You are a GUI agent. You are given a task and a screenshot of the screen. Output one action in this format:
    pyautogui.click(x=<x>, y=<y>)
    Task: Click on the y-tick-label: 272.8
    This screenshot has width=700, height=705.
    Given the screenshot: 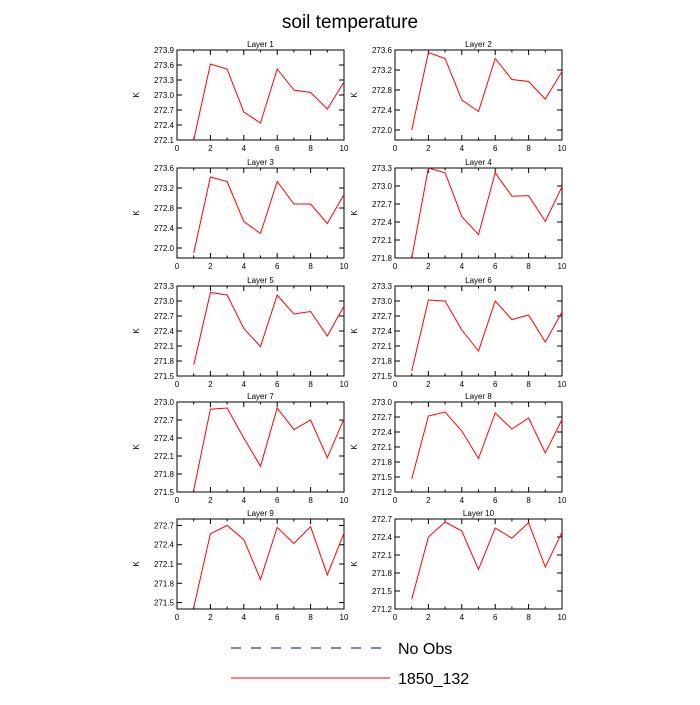 What is the action you would take?
    pyautogui.click(x=382, y=90)
    